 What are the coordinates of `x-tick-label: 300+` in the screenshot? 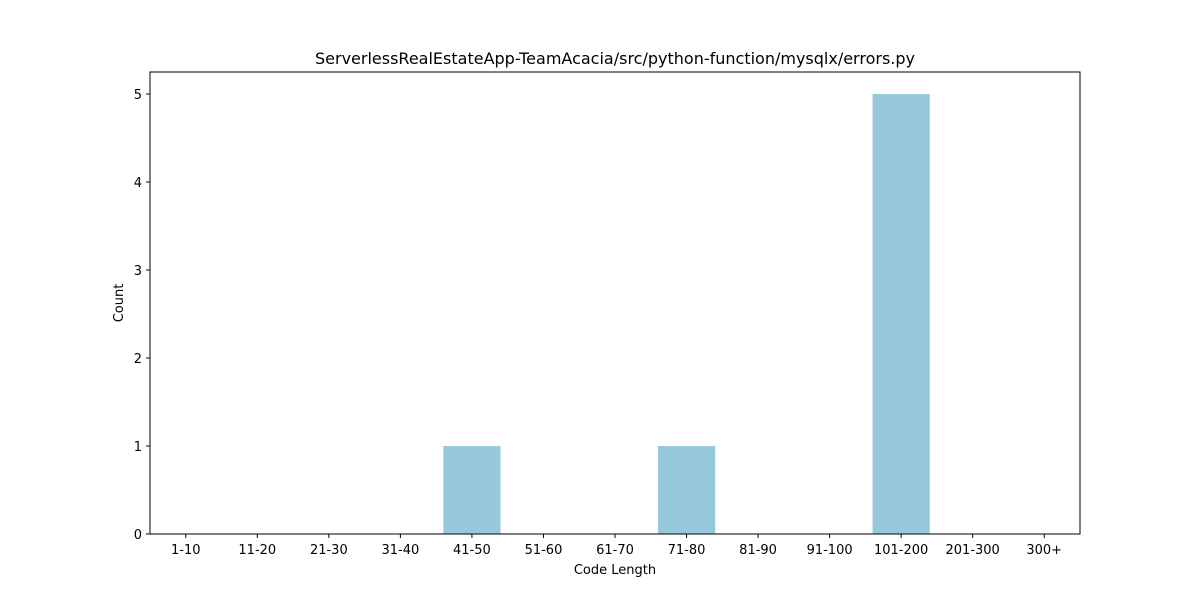 It's located at (1044, 550).